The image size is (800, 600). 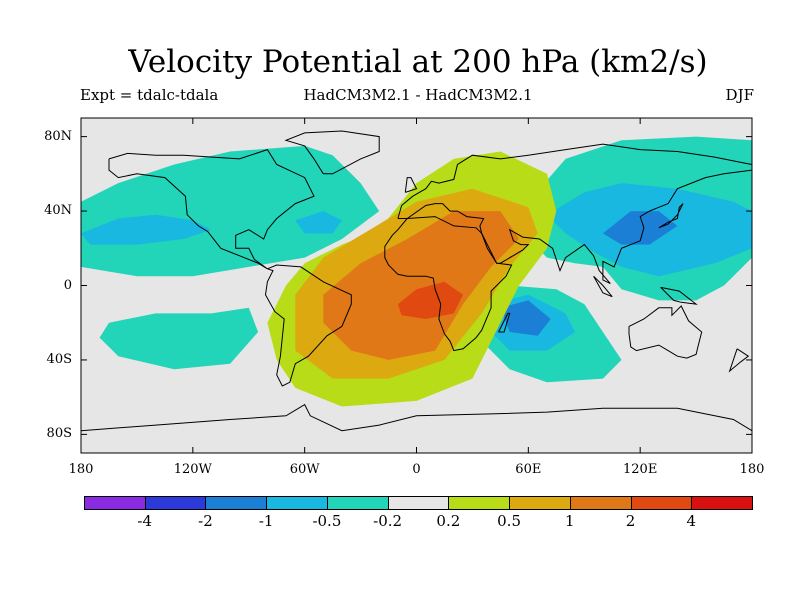 I want to click on colorbar-label: 2, so click(x=630, y=521).